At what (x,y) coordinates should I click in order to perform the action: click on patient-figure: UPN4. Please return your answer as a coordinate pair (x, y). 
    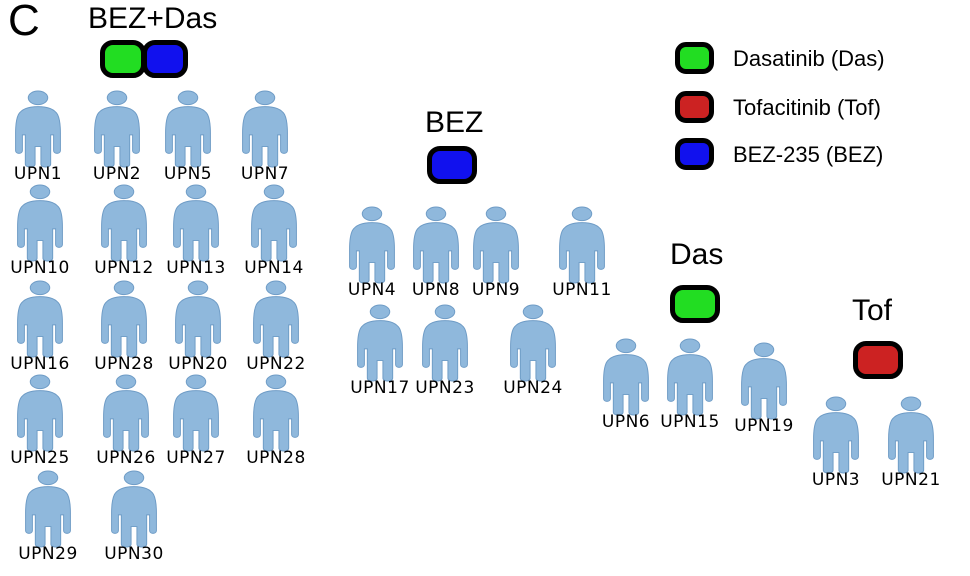
    Looking at the image, I should click on (372, 254).